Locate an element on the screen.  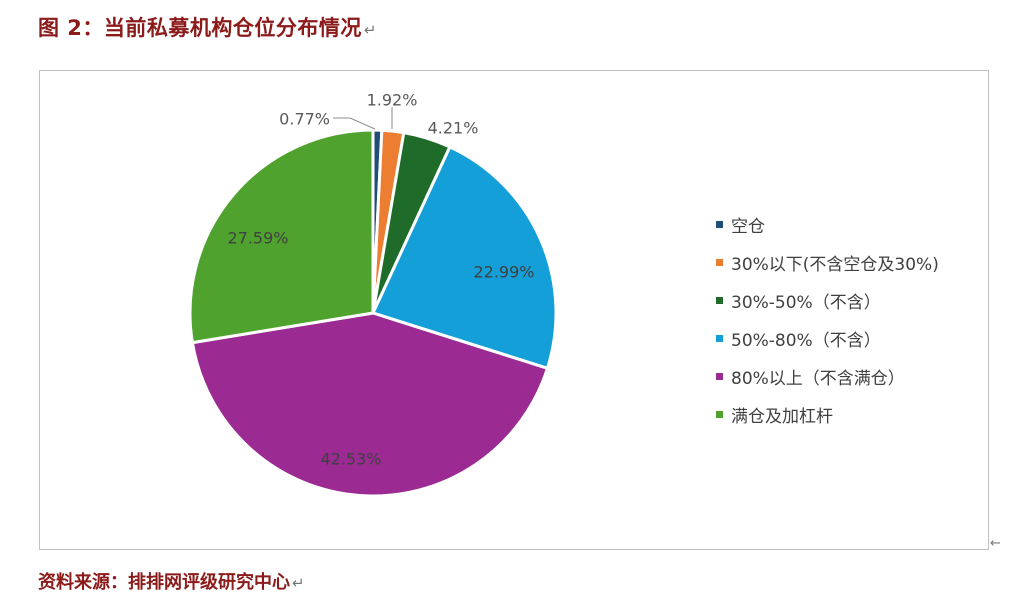
data-label: 1.92% is located at coordinates (392, 100).